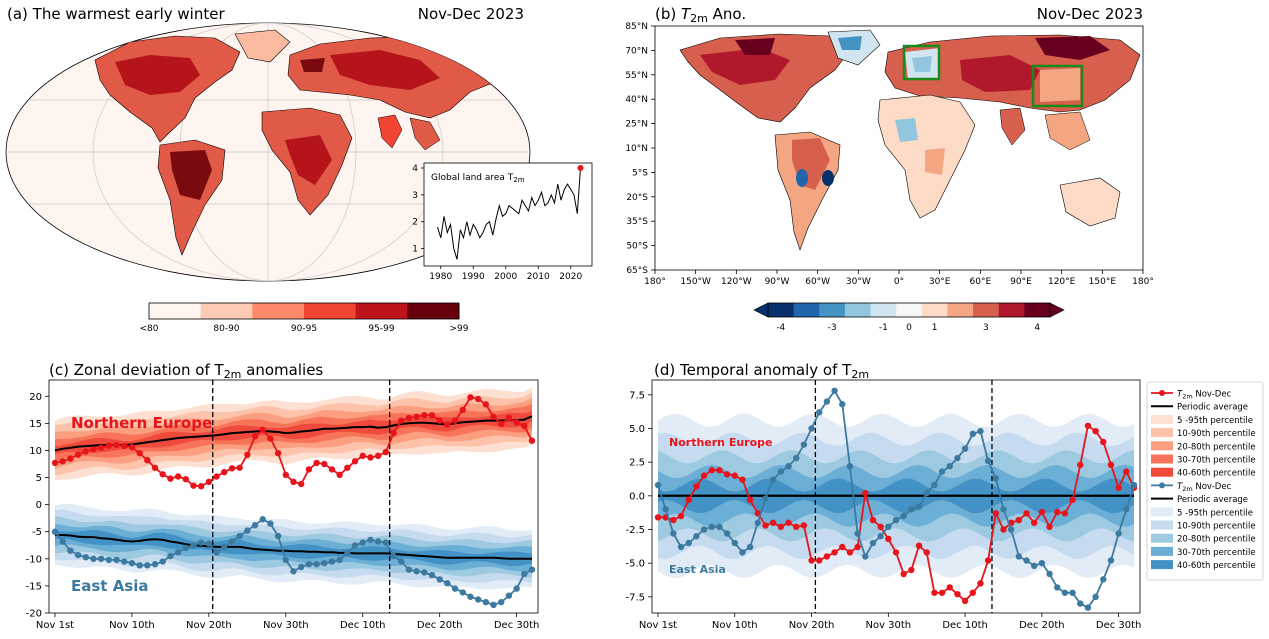 Image resolution: width=1269 pixels, height=639 pixels. I want to click on y-tick-label: 7.5, so click(637, 395).